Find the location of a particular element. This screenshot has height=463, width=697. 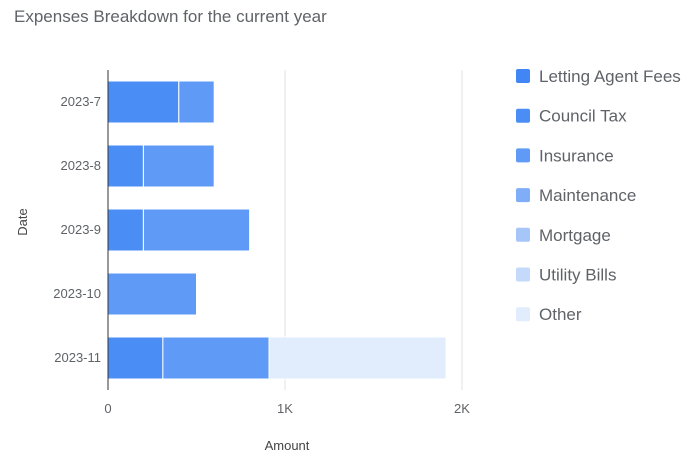

legend-label-2: Insurance is located at coordinates (576, 155).